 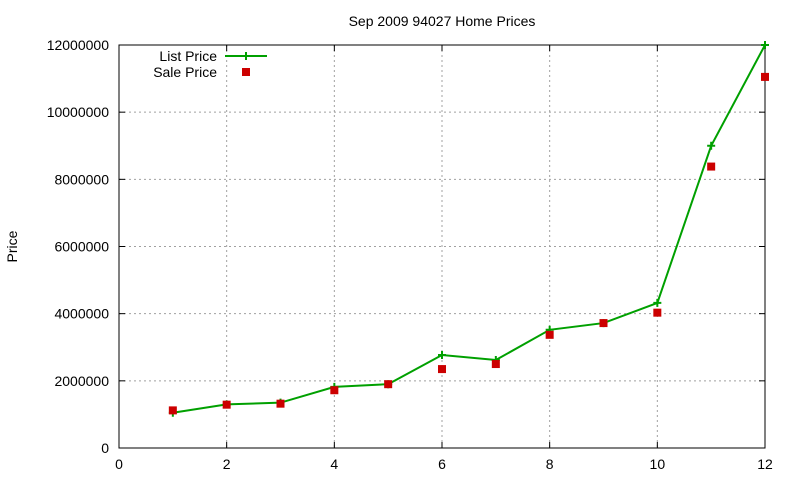 I want to click on x-tick-label: 6, so click(x=442, y=464).